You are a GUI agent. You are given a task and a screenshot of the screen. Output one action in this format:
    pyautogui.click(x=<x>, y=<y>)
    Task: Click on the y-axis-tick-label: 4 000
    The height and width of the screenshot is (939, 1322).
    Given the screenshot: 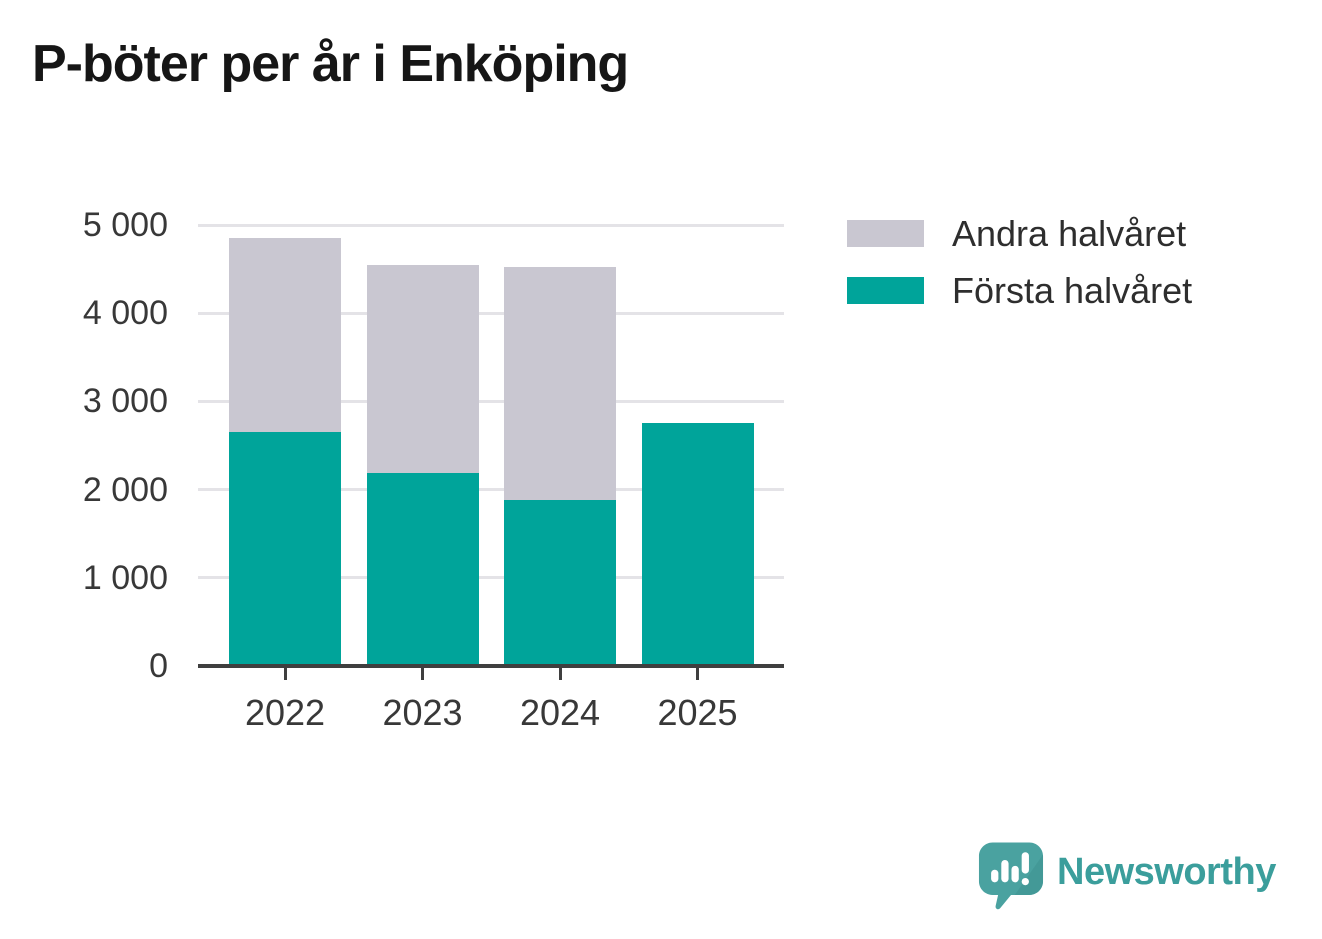 What is the action you would take?
    pyautogui.click(x=125, y=313)
    